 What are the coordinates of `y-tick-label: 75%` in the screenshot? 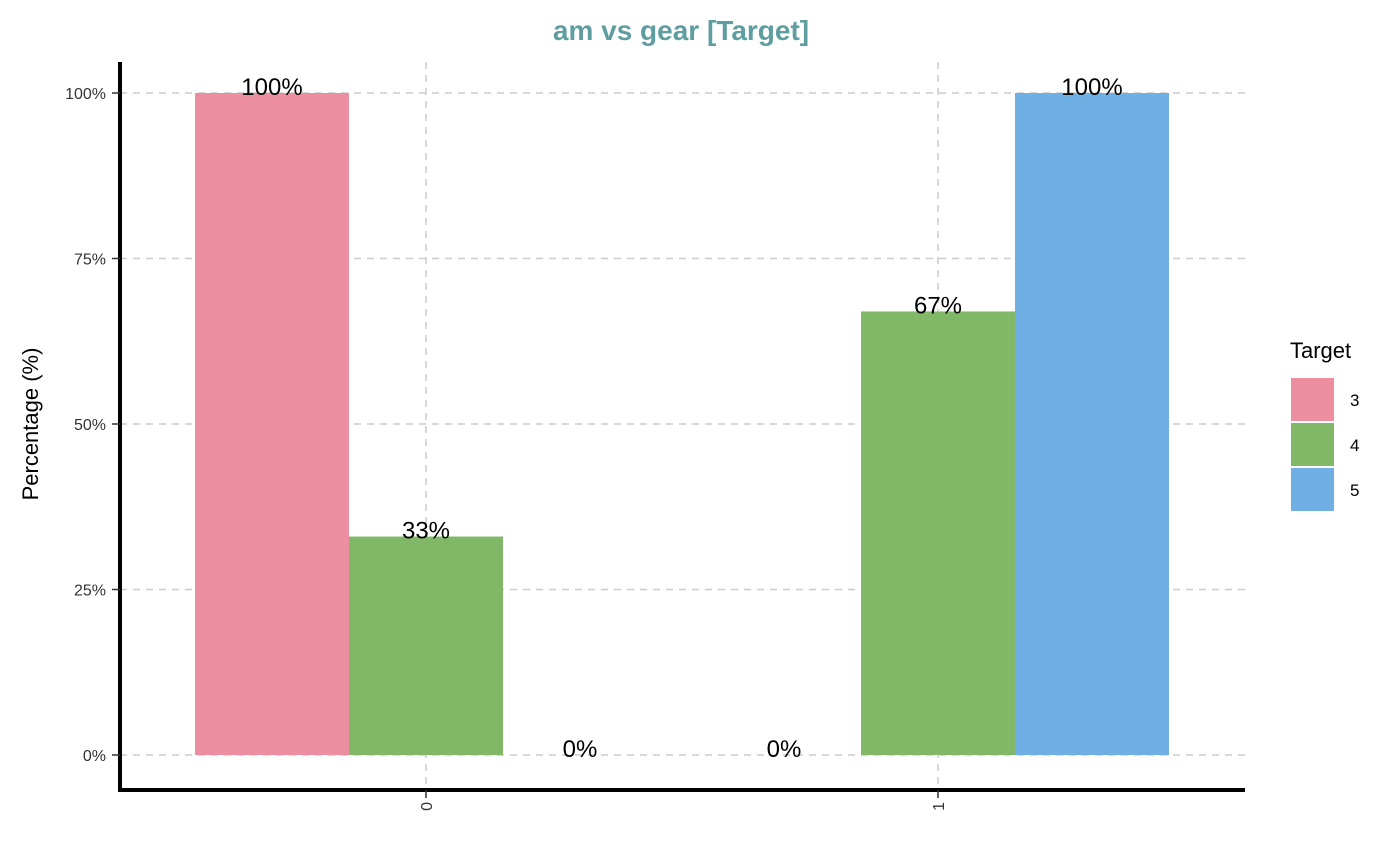 It's located at (90, 260).